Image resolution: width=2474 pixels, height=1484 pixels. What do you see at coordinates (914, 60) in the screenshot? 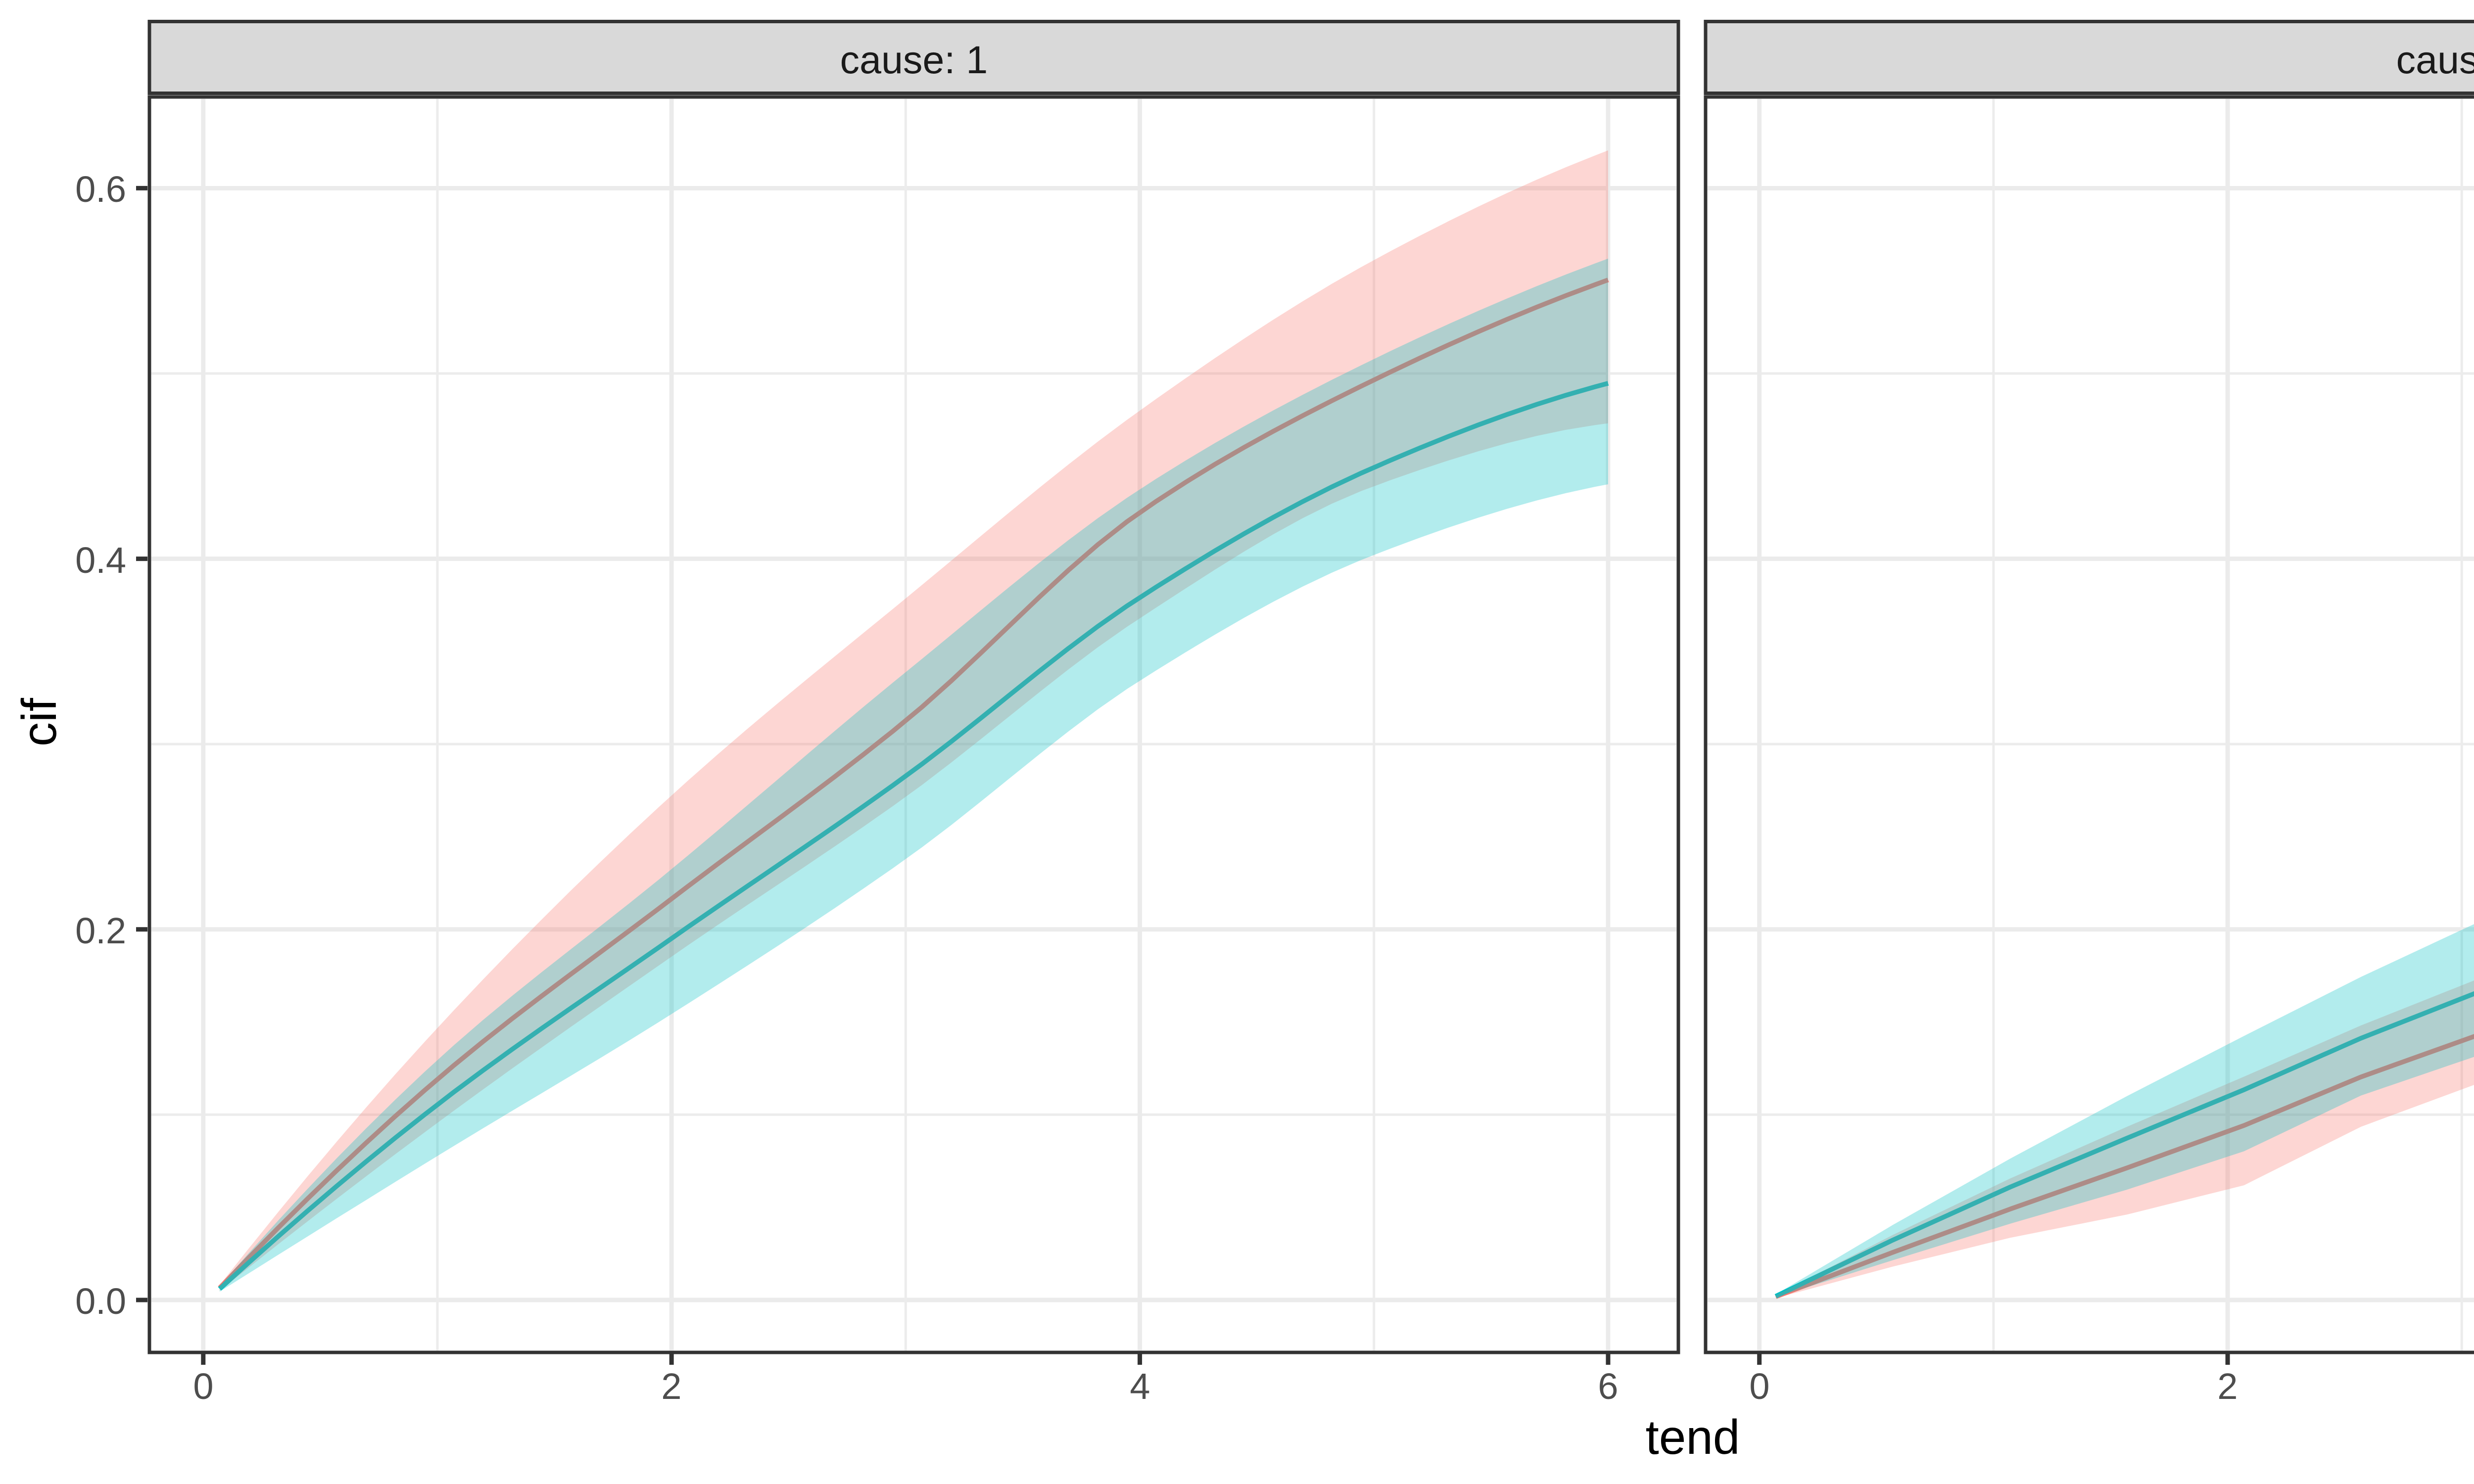
I see `svg-text: cause: 1` at bounding box center [914, 60].